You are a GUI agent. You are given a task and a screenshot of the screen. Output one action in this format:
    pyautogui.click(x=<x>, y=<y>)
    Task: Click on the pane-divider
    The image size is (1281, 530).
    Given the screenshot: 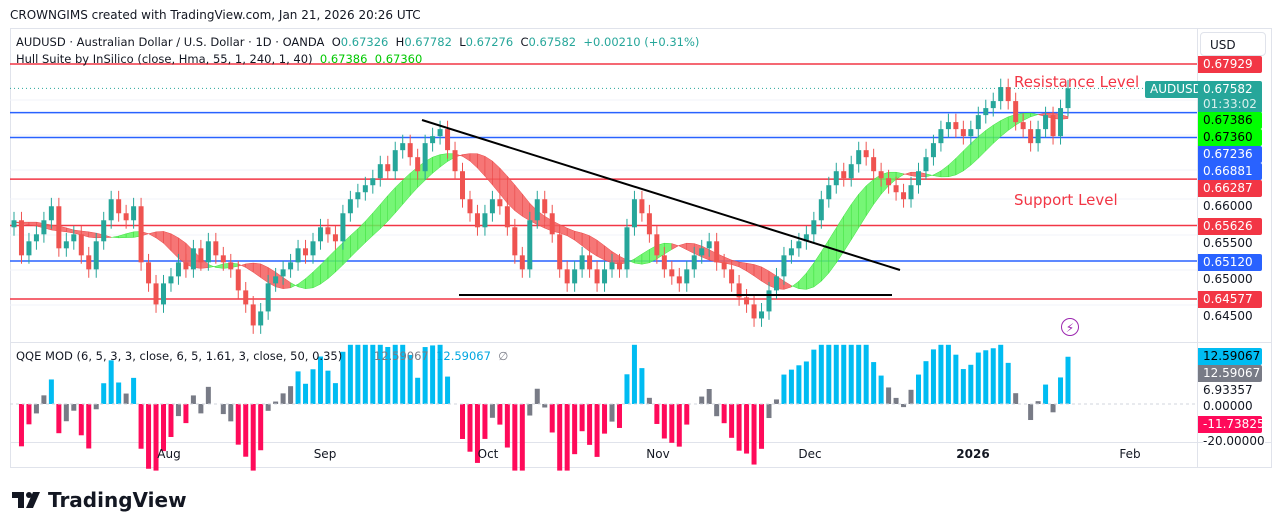 What is the action you would take?
    pyautogui.click(x=641, y=342)
    